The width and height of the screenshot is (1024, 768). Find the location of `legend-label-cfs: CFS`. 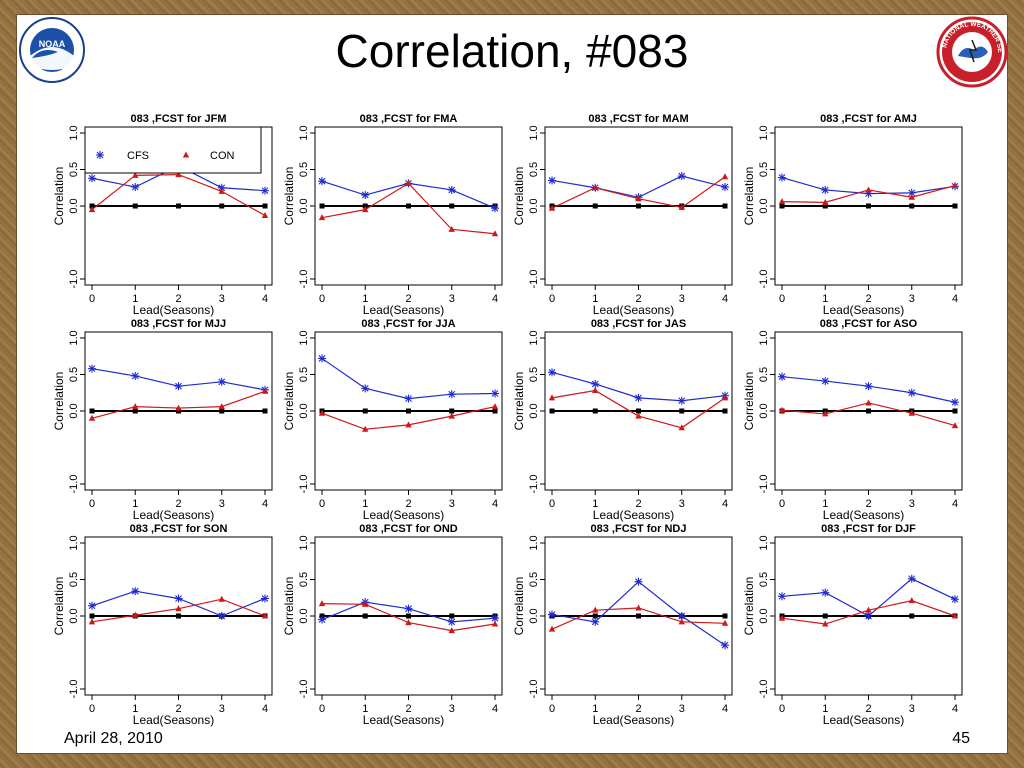

legend-label-cfs: CFS is located at coordinates (138, 156).